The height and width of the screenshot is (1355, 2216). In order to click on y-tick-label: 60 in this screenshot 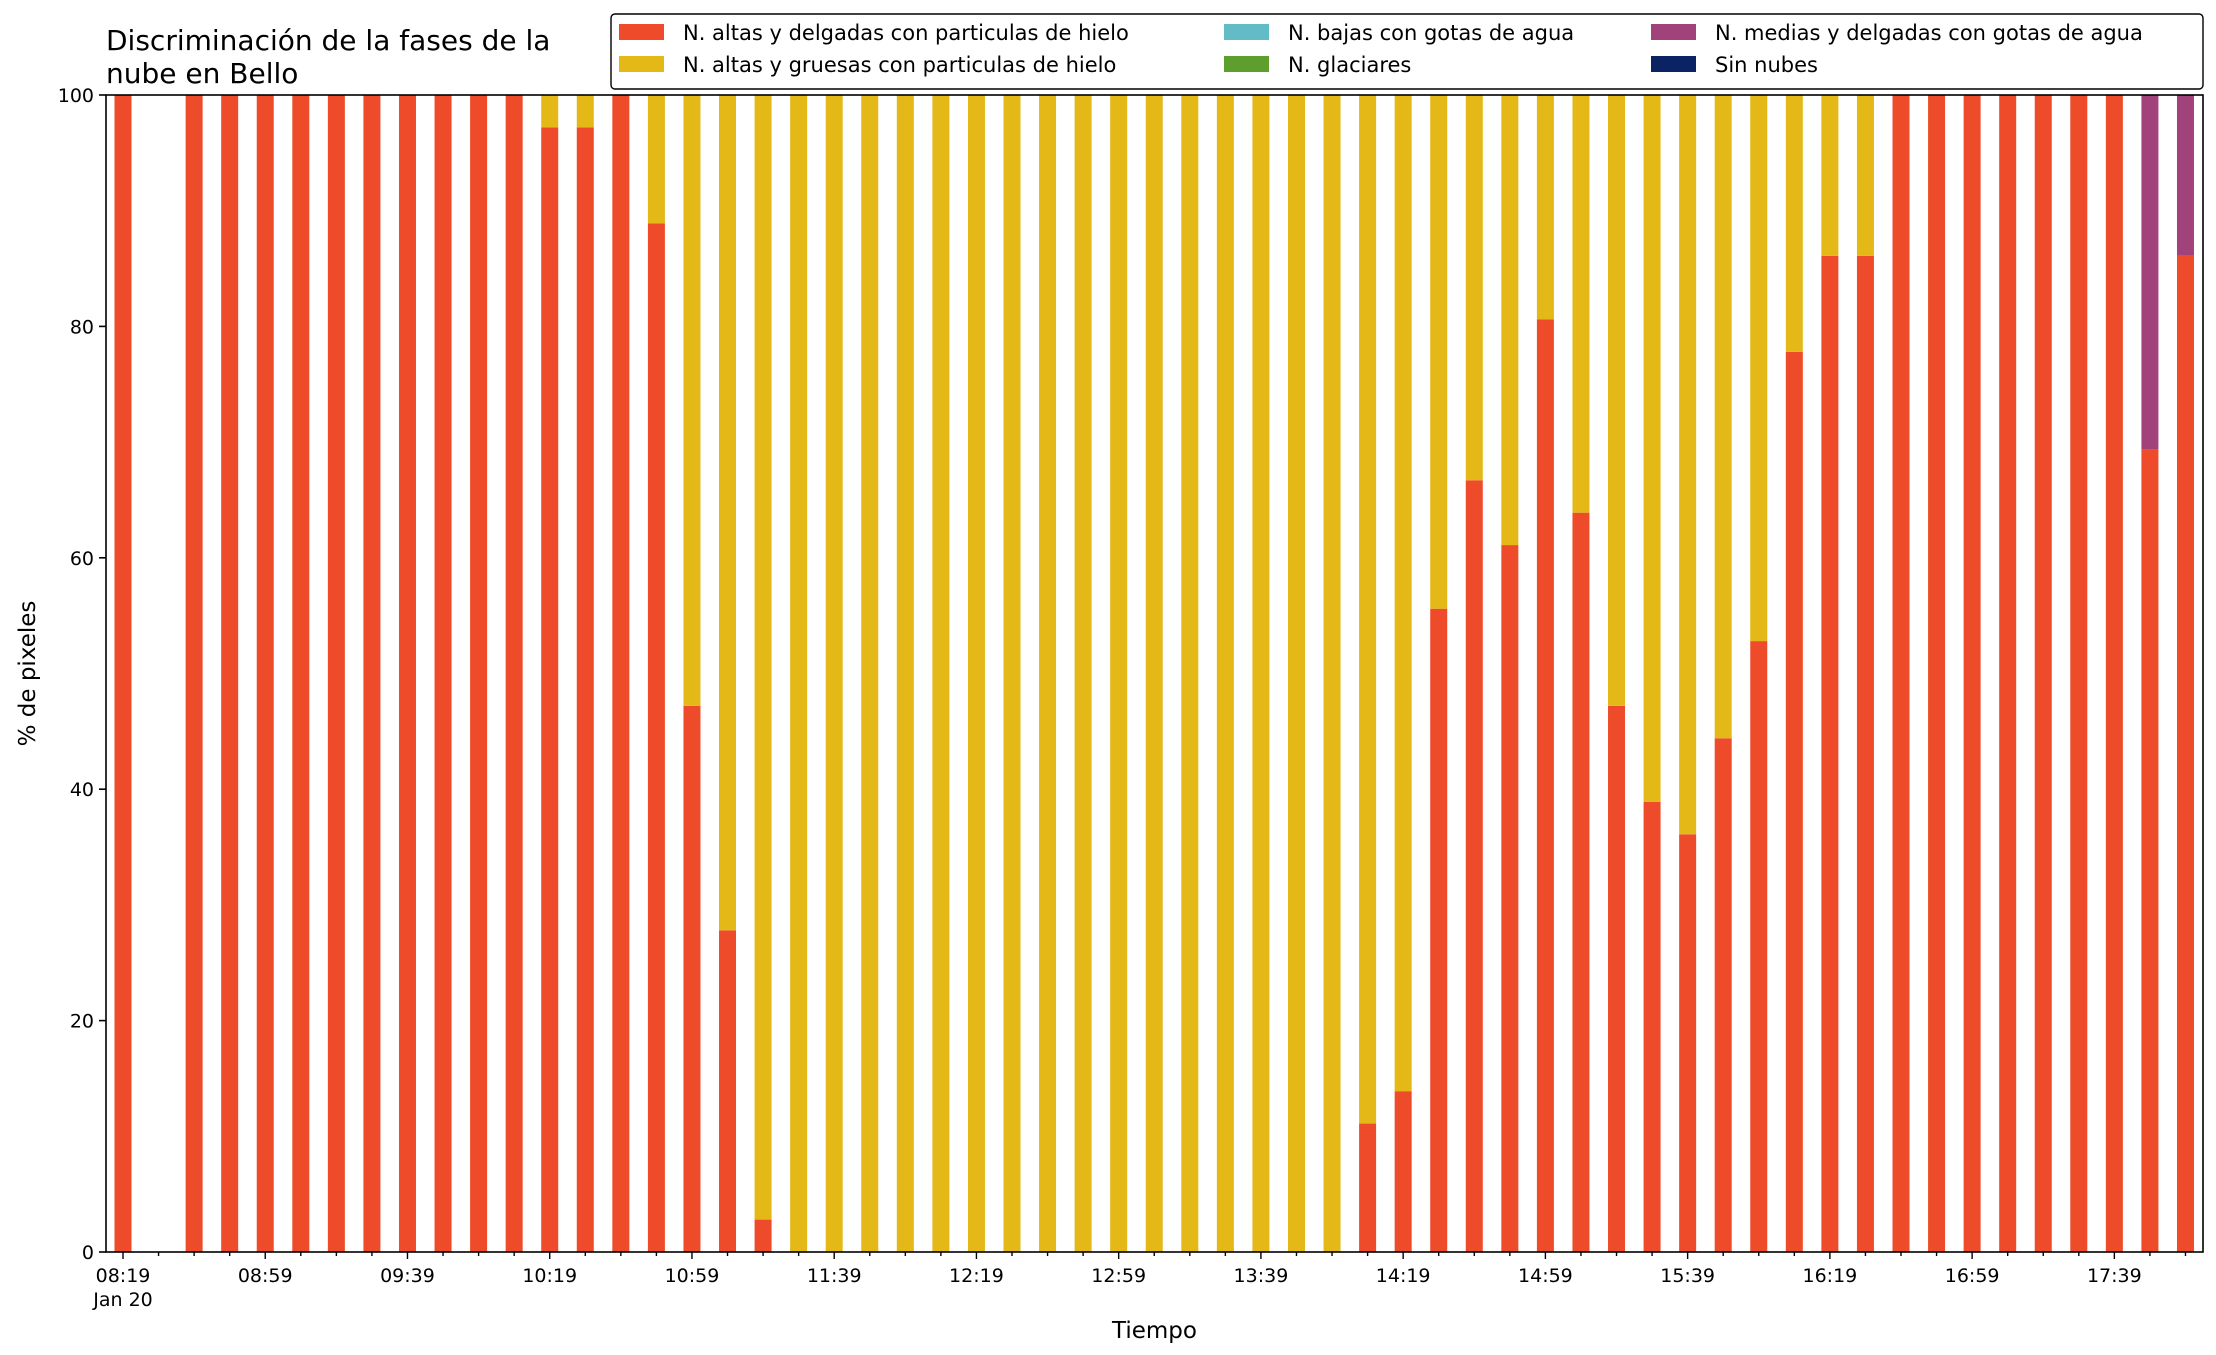, I will do `click(82, 559)`.